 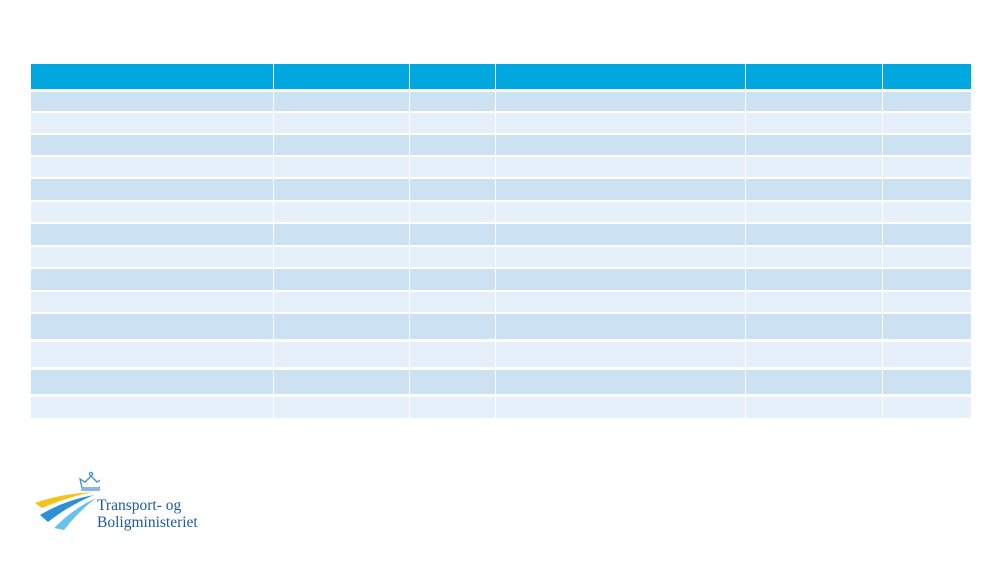 I want to click on logo: Transport- og Boligministeriet, so click(x=140, y=505).